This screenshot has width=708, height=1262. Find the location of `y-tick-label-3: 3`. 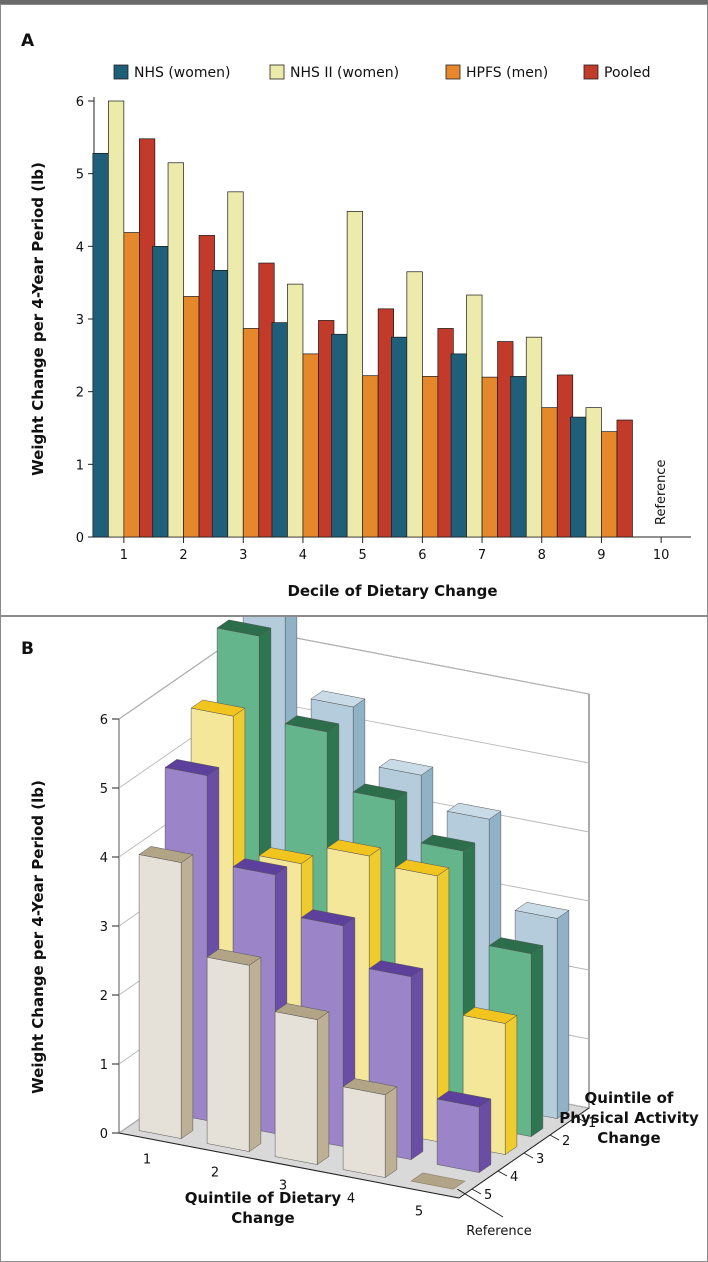

y-tick-label-3: 3 is located at coordinates (80, 320).